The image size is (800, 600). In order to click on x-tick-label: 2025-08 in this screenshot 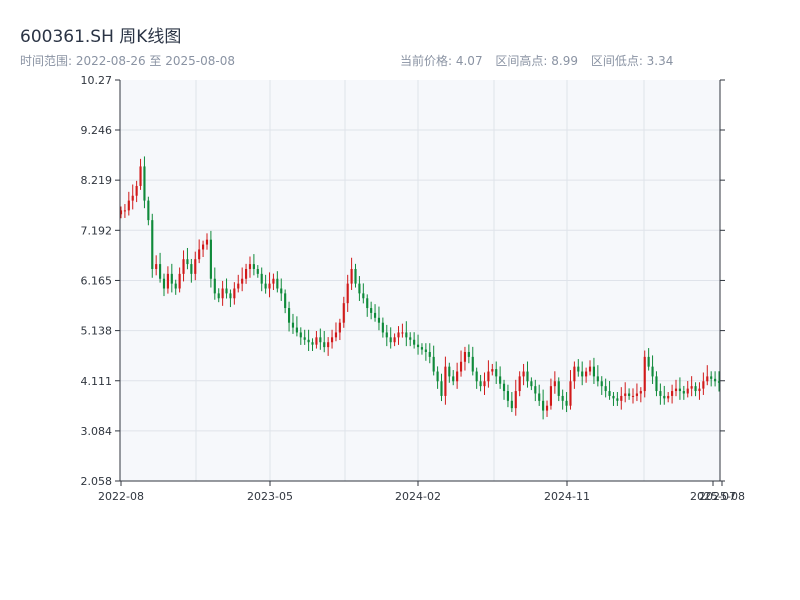, I will do `click(722, 496)`.